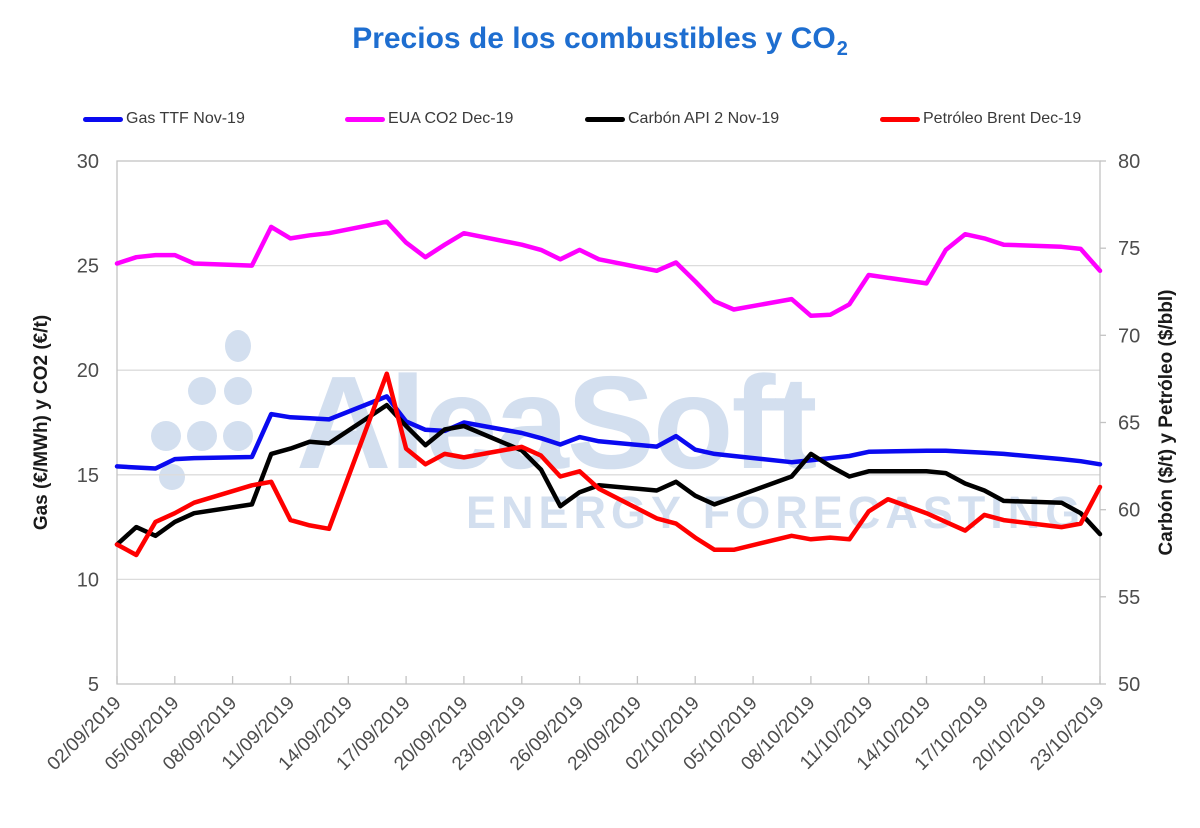 The image size is (1200, 828). Describe the element at coordinates (1129, 424) in the screenshot. I see `right-axis-tick-label: 65` at that location.